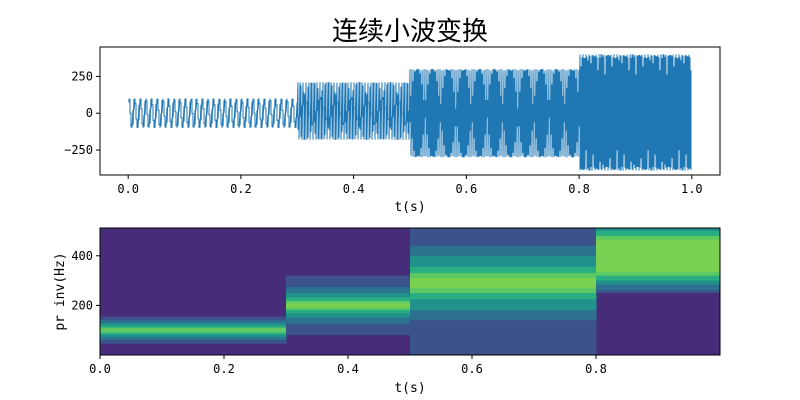 This screenshot has height=400, width=800. I want to click on y-tick-label: 250, so click(82, 76).